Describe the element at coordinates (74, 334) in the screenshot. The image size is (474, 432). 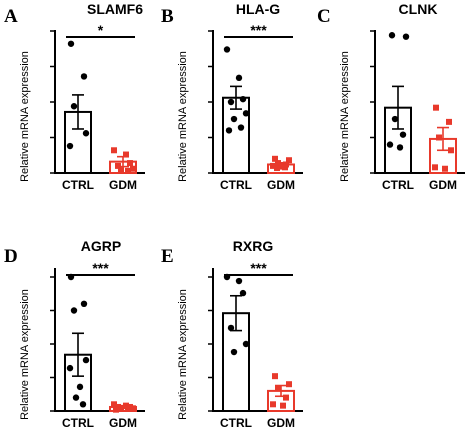
I see `panel-d: D AGRP Relative mRNA expression CTRL GDM ***` at that location.